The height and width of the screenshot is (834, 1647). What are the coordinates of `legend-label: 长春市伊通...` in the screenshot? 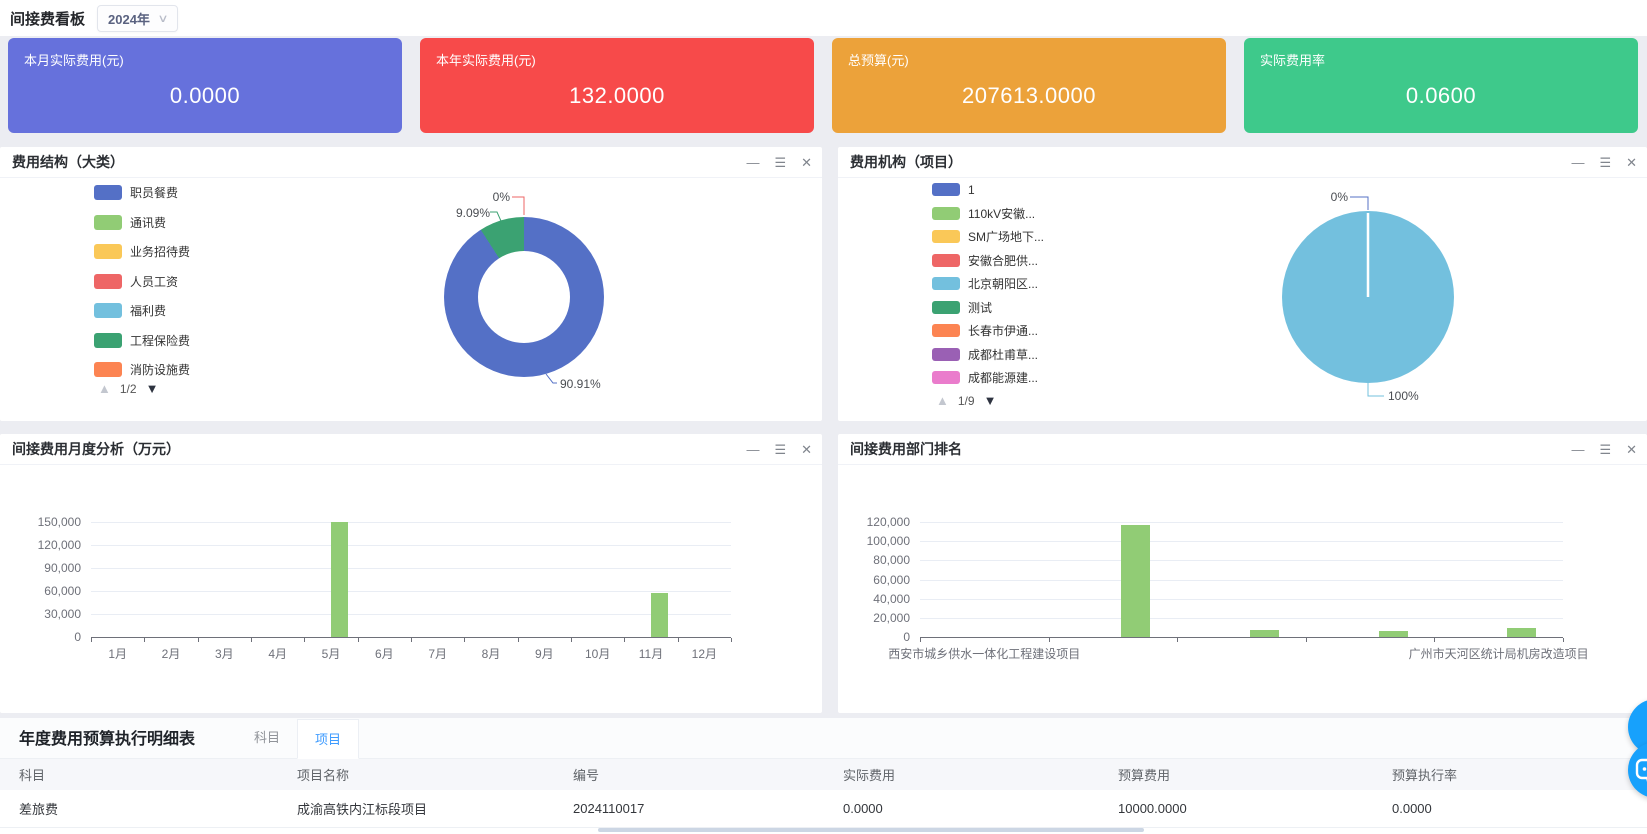 It's located at (1003, 331).